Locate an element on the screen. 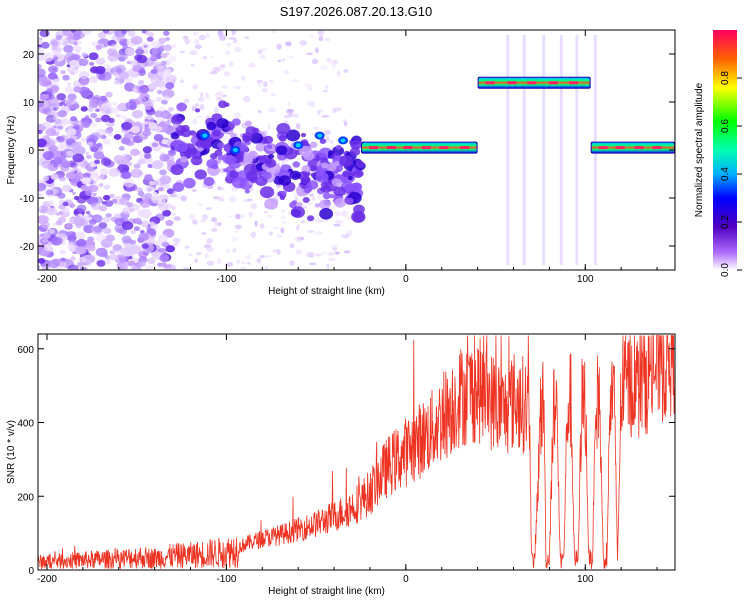 The height and width of the screenshot is (600, 750). colorbar-gradient is located at coordinates (725, 150).